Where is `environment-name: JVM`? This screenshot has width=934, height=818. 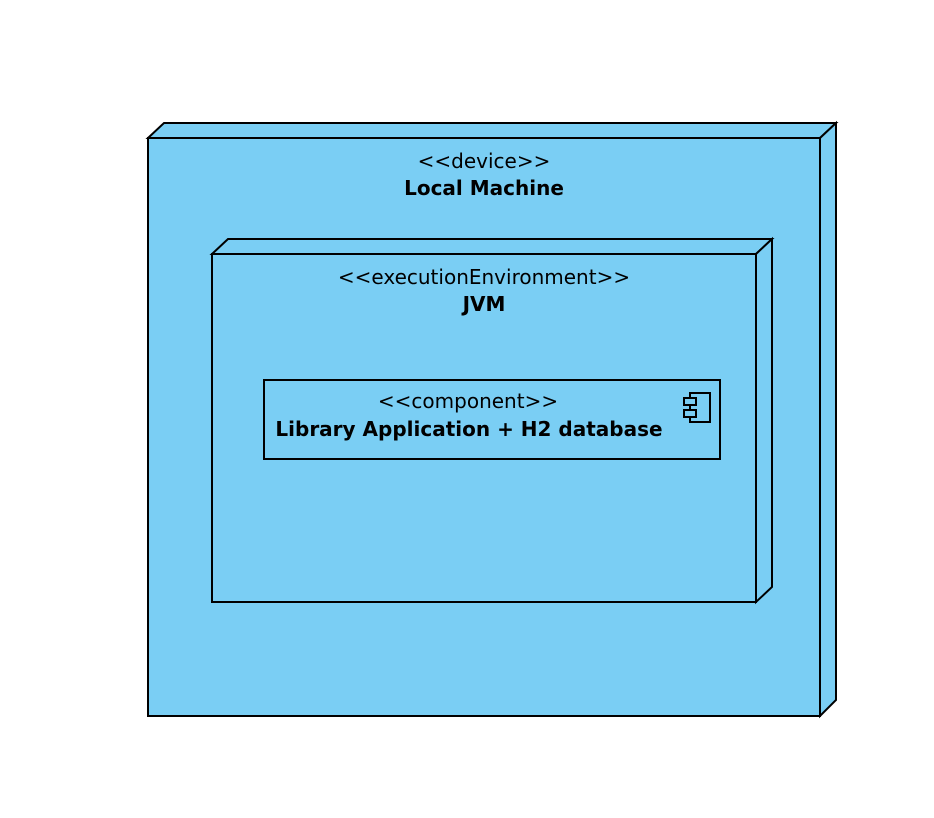
environment-name: JVM is located at coordinates (483, 304).